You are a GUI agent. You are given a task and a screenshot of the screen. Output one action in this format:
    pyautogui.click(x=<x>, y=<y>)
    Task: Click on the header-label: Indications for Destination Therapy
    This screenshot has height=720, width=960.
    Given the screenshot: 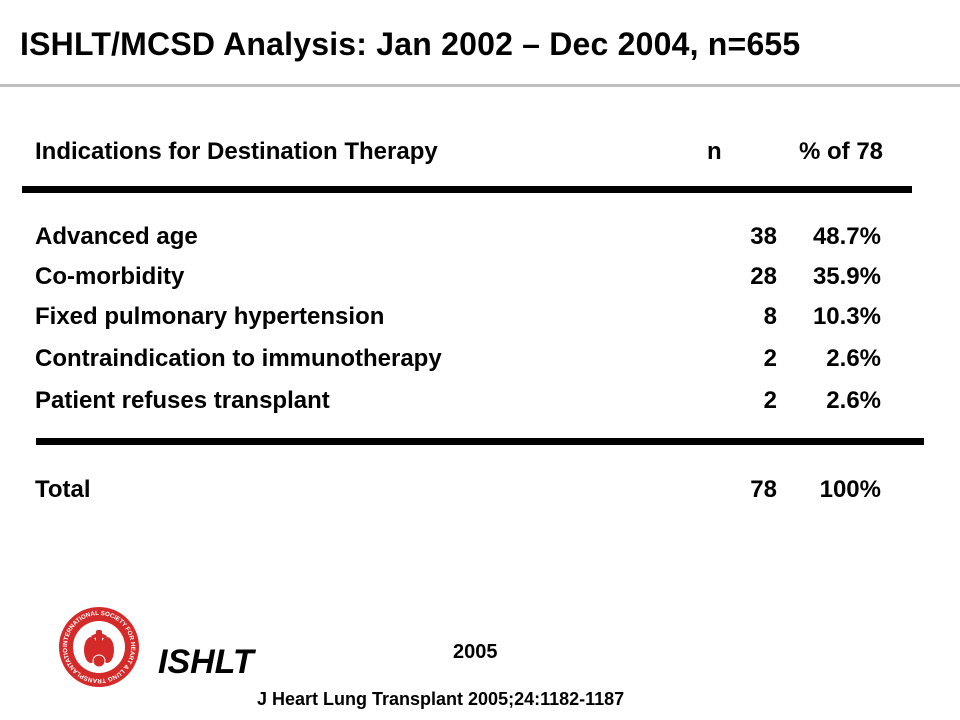 What is the action you would take?
    pyautogui.click(x=236, y=151)
    